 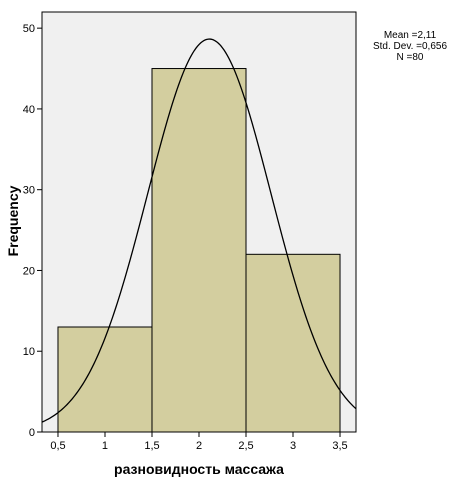 What do you see at coordinates (151, 446) in the screenshot?
I see `x-tick-label: 1,5` at bounding box center [151, 446].